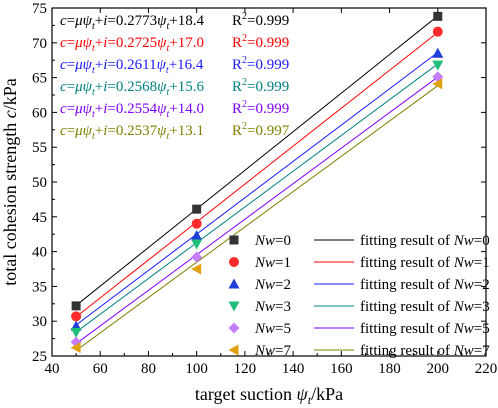 The height and width of the screenshot is (408, 498). I want to click on fit-equation-nw-3: c=μψt+i=0.2568ψt+15.6, so click(132, 88).